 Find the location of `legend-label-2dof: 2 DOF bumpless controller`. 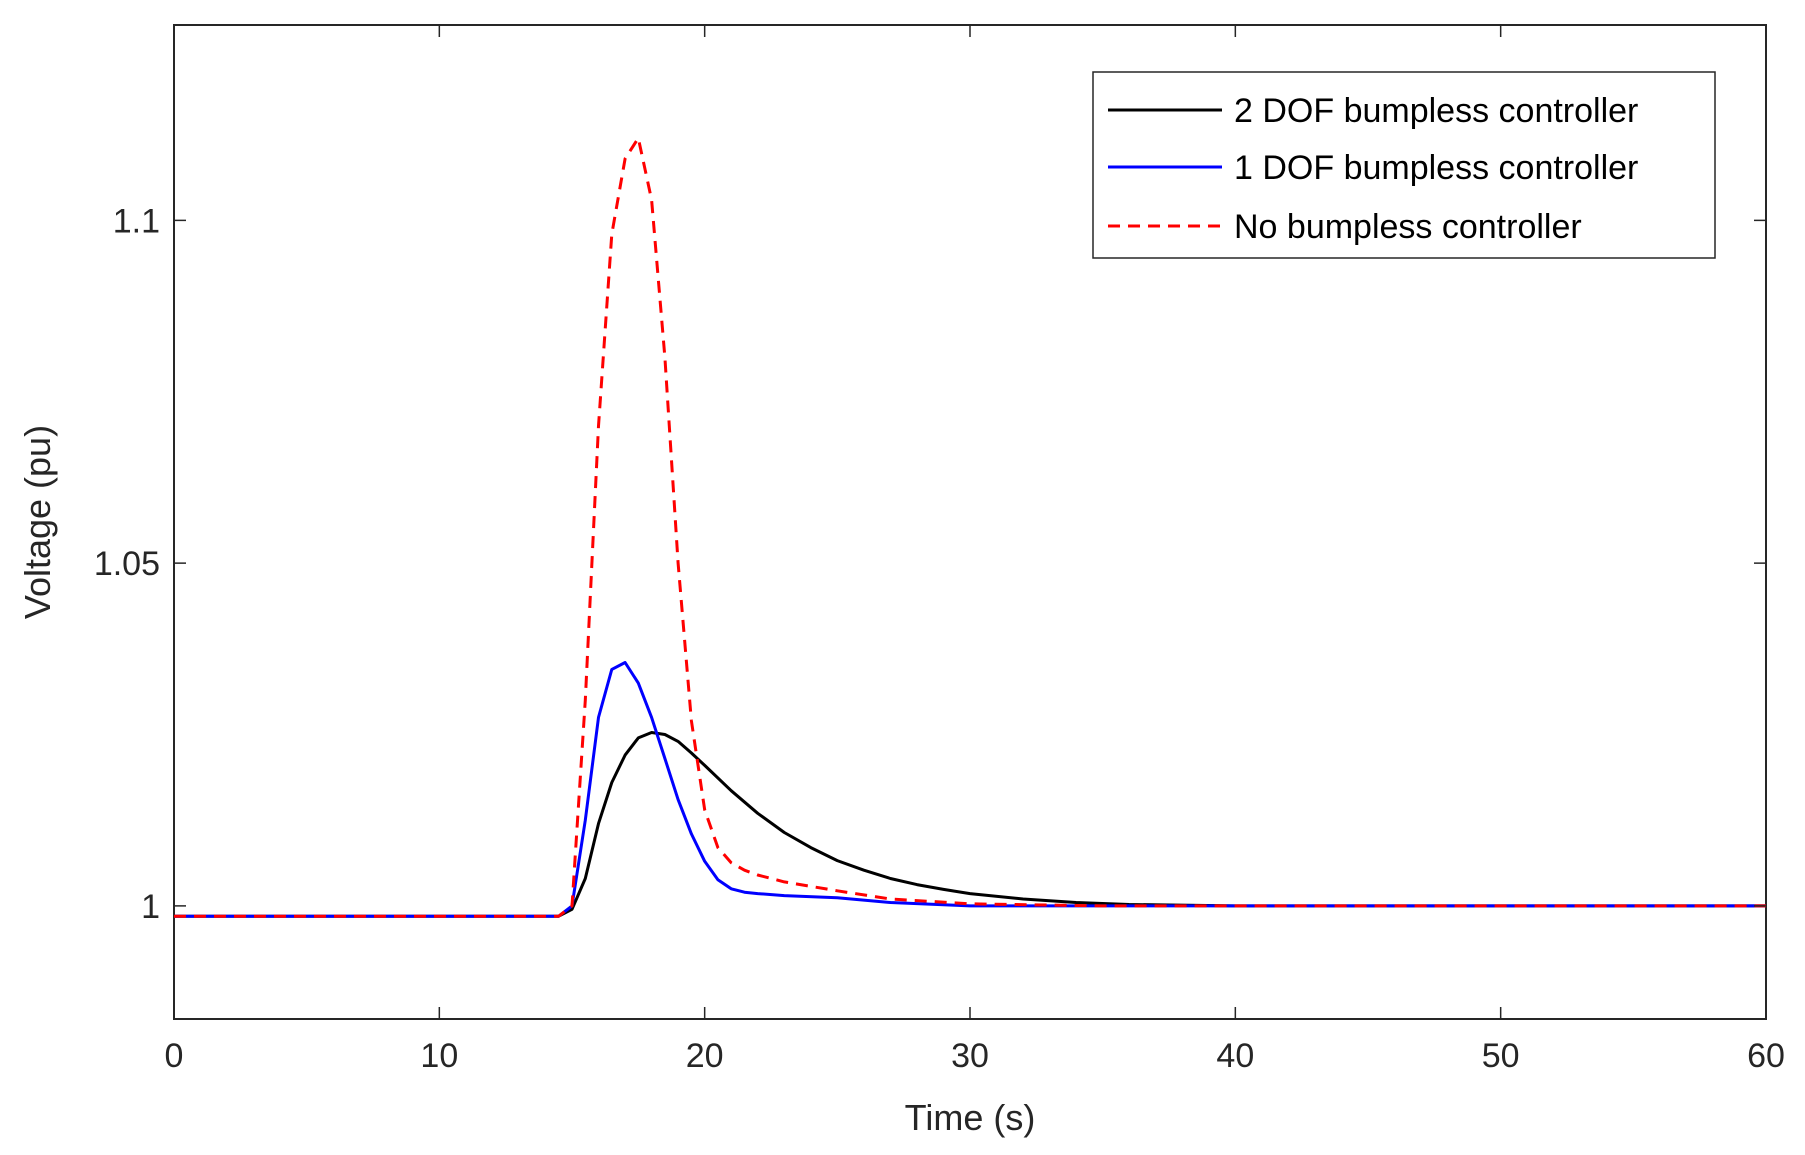

legend-label-2dof: 2 DOF bumpless controller is located at coordinates (1436, 111).